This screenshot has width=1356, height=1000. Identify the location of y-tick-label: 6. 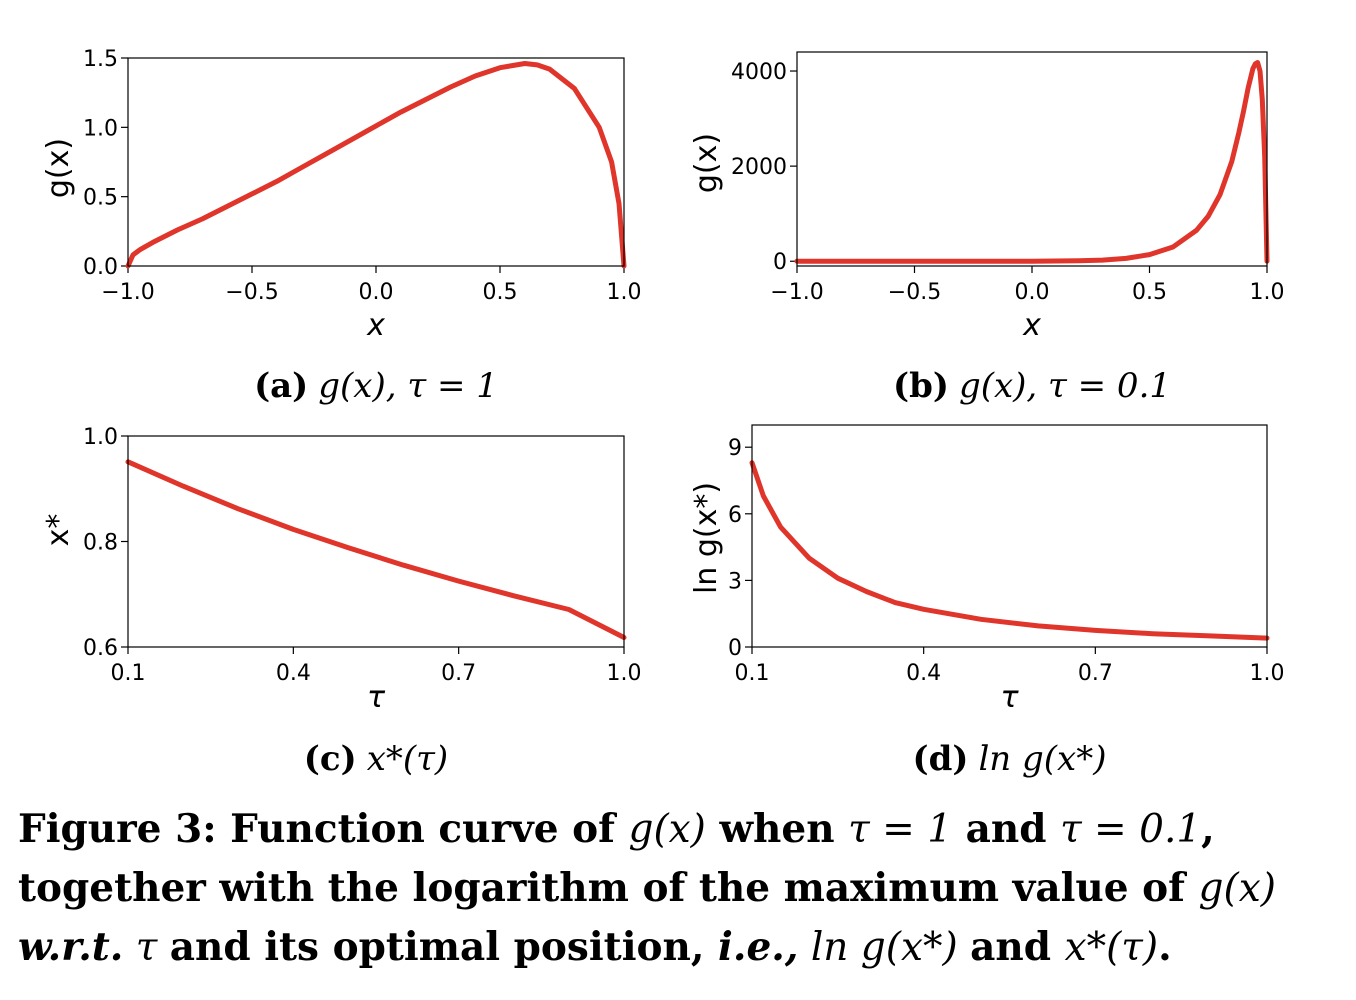
(735, 515).